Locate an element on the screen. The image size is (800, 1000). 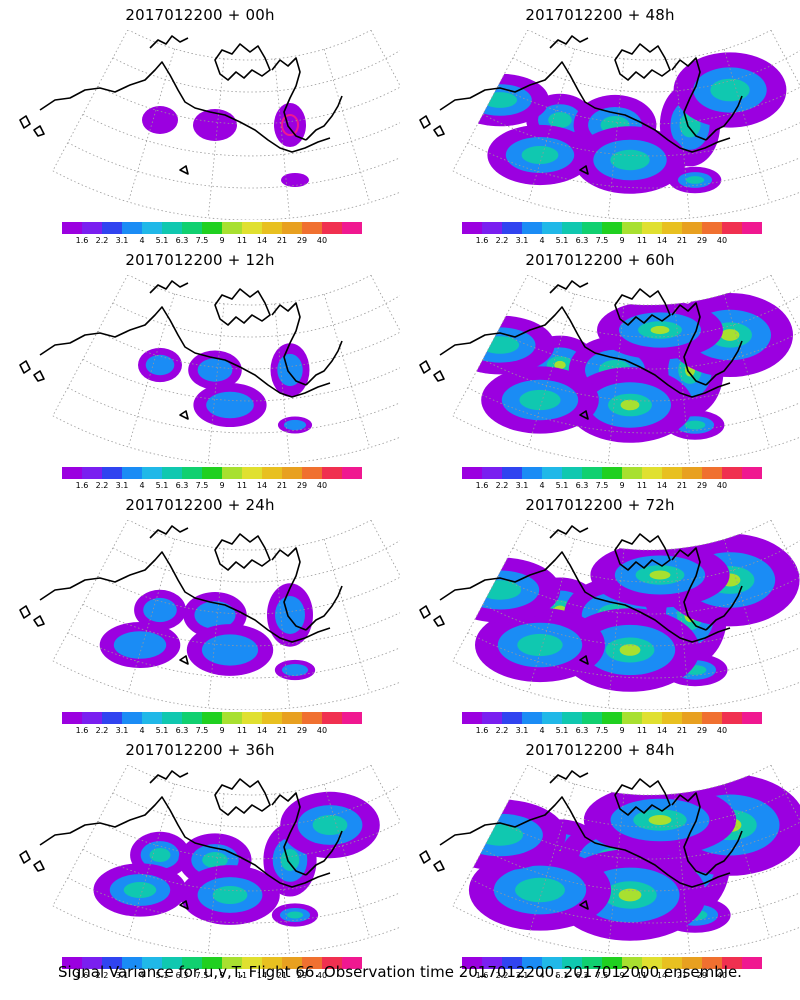
colorbar-tick-label: 7.5 is located at coordinates (202, 730).